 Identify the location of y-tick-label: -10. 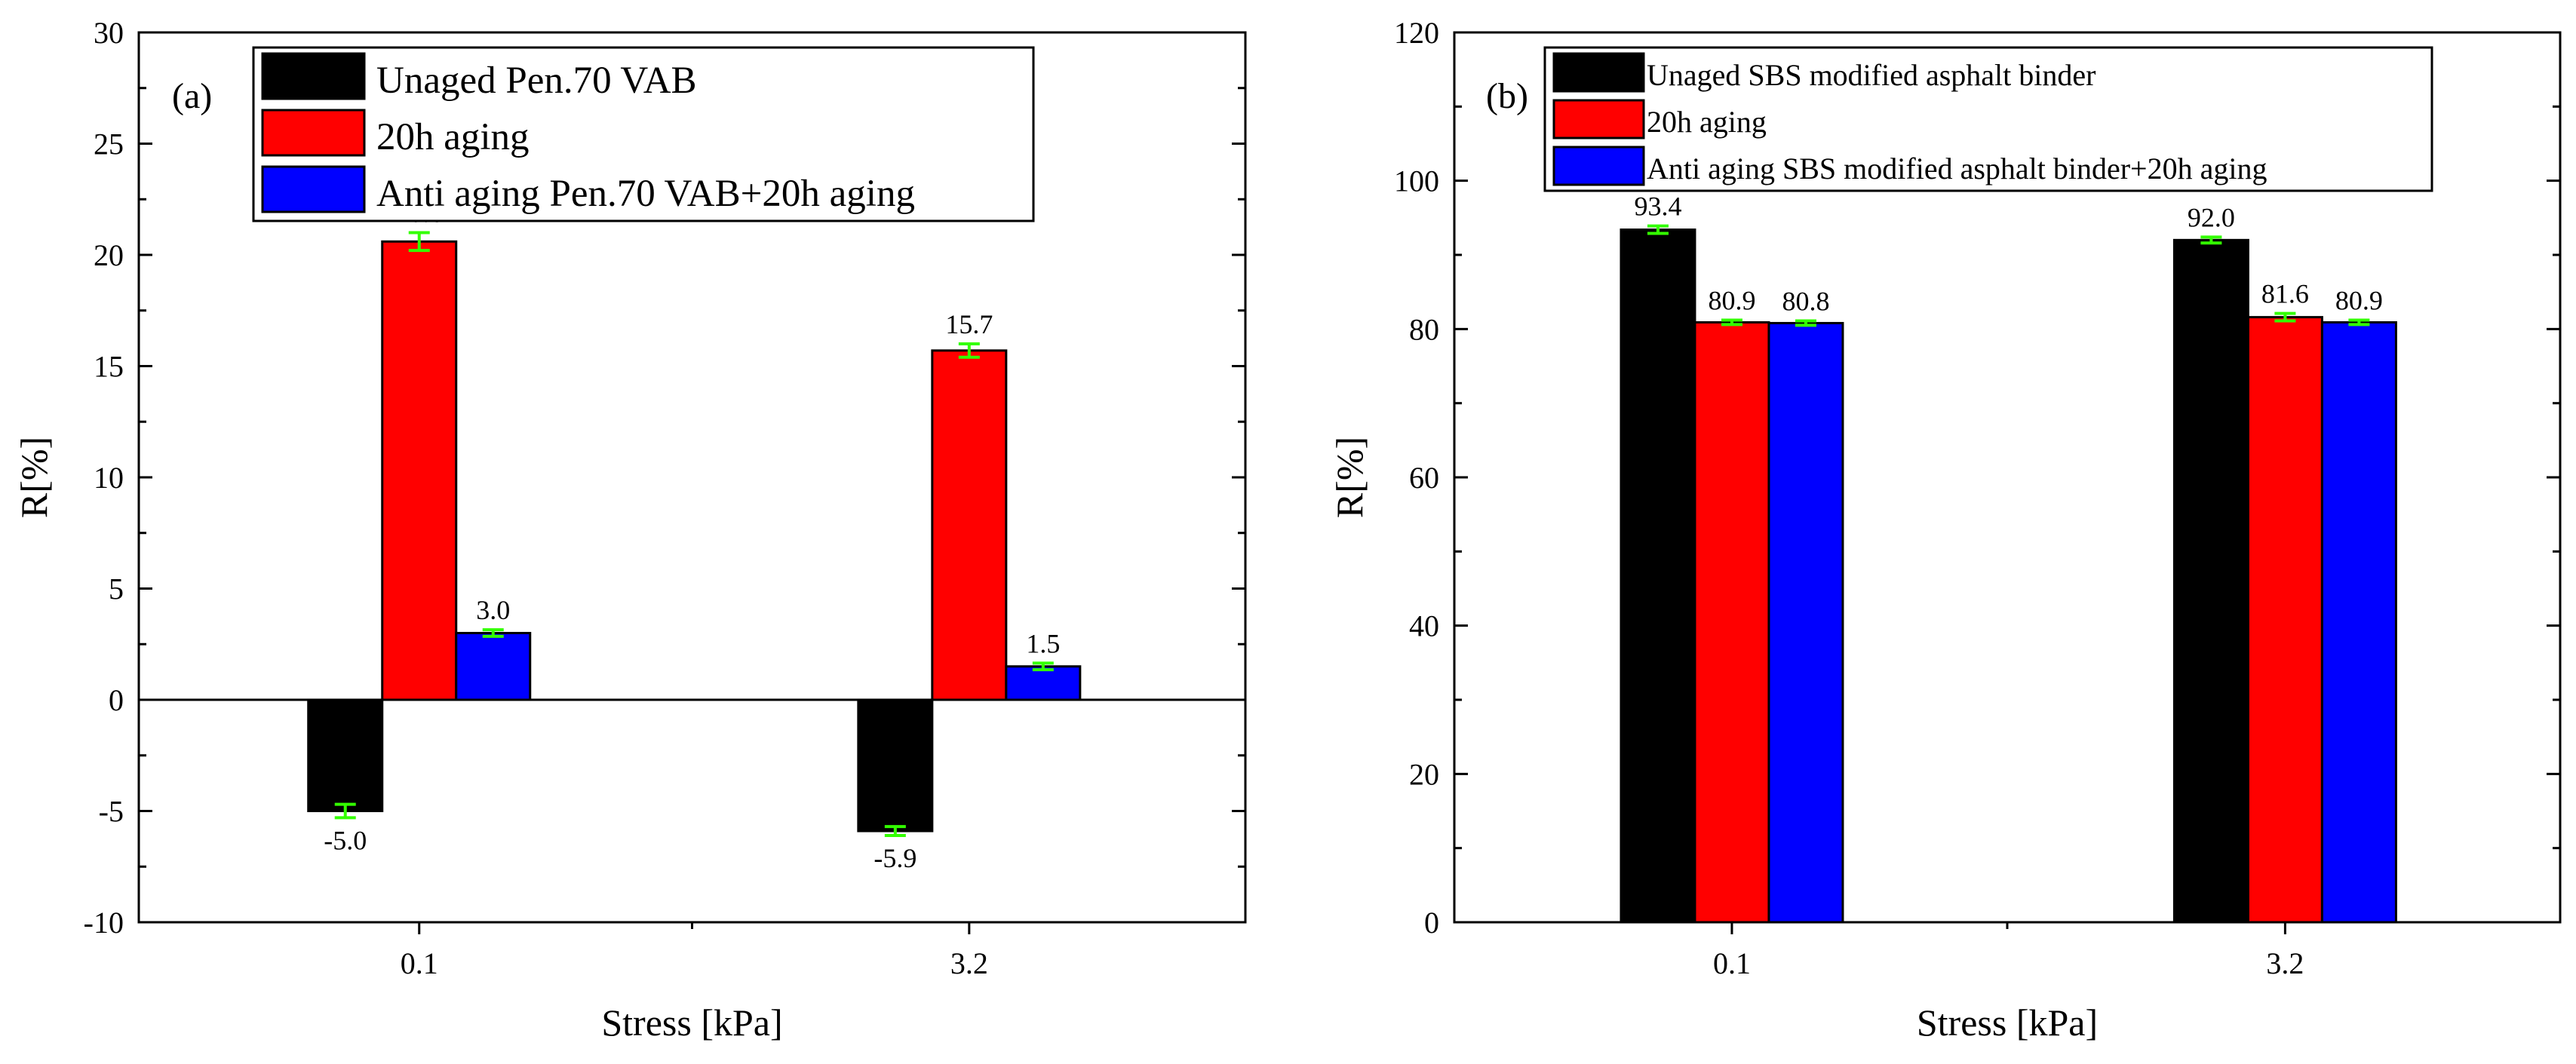
(104, 923).